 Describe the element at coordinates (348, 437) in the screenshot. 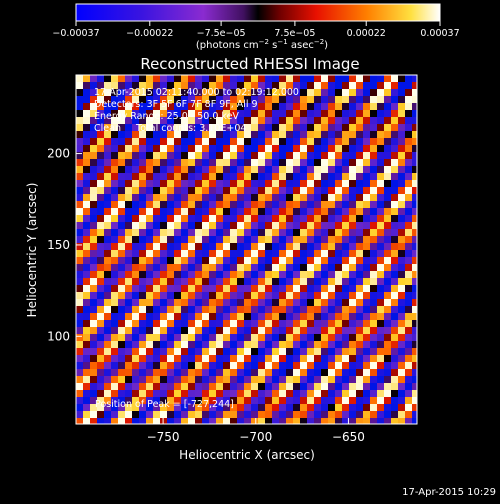

I see `x-tick-label: −650` at that location.